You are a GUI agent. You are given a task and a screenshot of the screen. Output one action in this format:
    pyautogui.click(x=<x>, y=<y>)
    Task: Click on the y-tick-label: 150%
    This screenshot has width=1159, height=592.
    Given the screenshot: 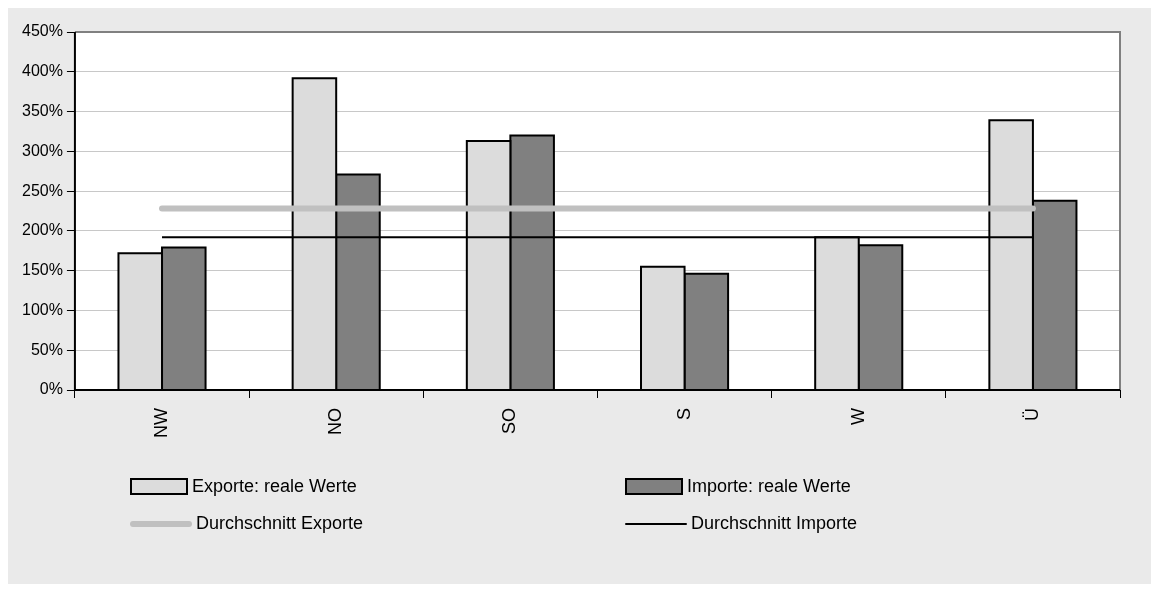 What is the action you would take?
    pyautogui.click(x=42, y=270)
    